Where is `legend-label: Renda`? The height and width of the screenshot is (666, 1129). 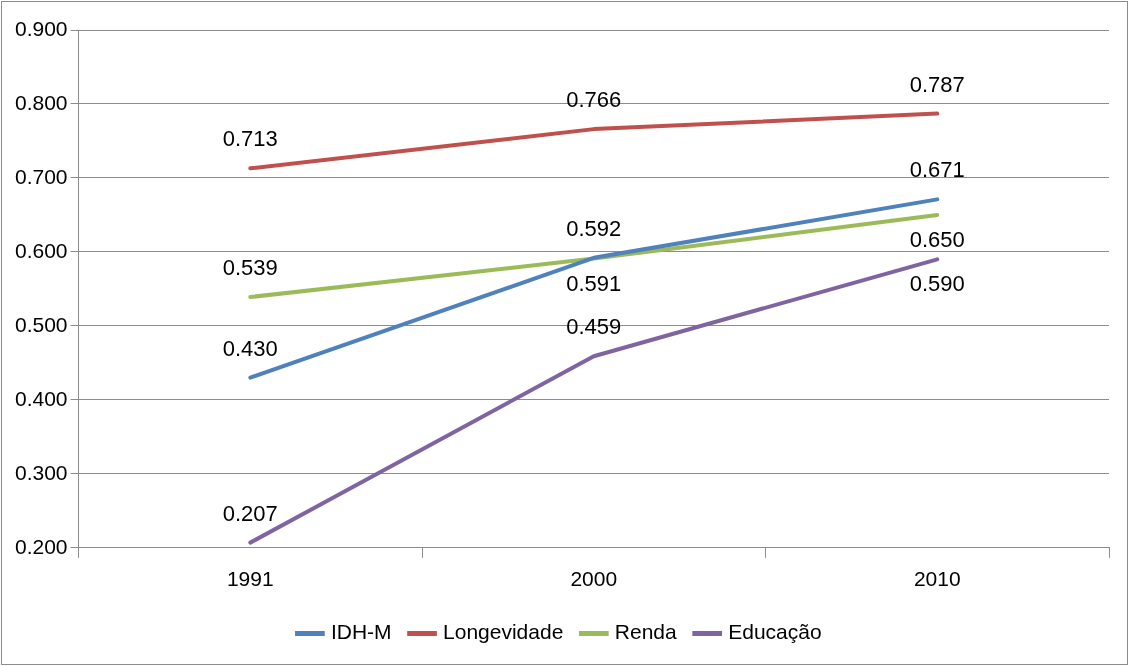 legend-label: Renda is located at coordinates (646, 632).